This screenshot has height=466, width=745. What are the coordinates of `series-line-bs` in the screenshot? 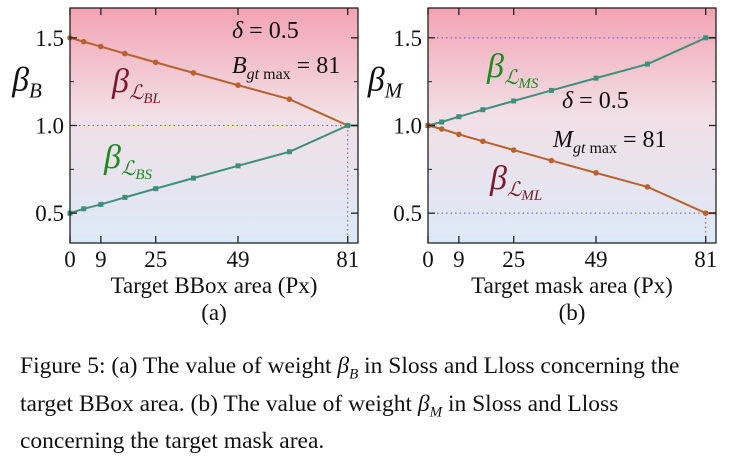 It's located at (213, 169).